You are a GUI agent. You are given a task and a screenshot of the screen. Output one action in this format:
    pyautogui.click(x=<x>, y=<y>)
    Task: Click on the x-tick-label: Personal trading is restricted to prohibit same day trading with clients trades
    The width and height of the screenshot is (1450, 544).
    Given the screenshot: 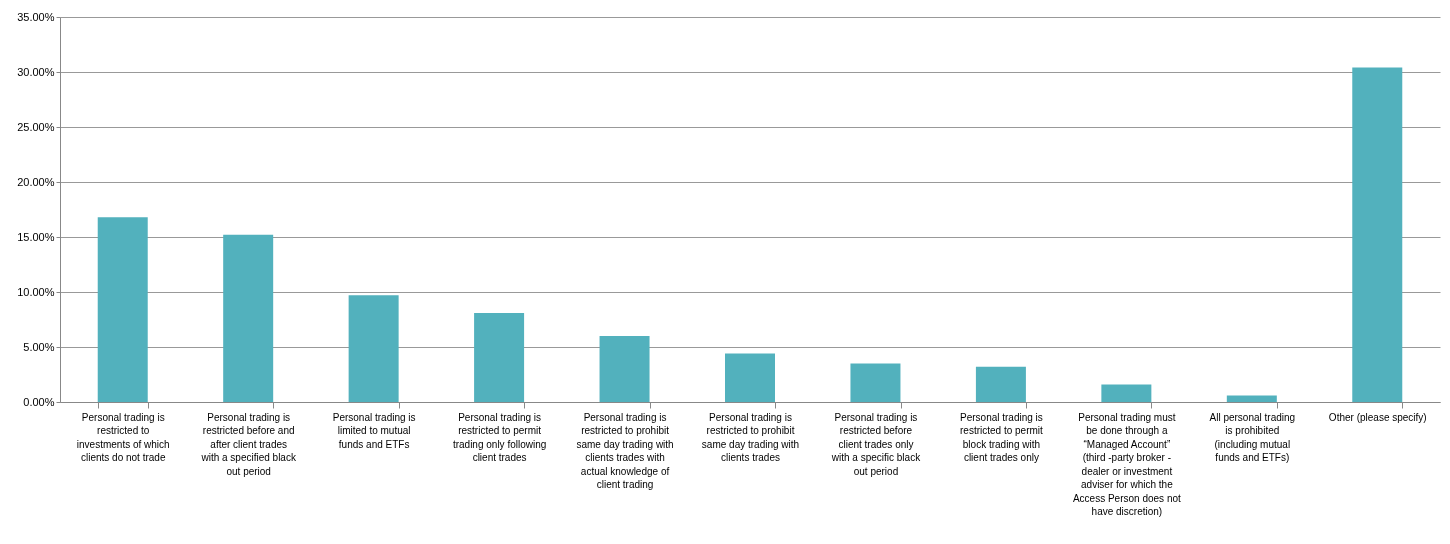 What is the action you would take?
    pyautogui.click(x=750, y=437)
    